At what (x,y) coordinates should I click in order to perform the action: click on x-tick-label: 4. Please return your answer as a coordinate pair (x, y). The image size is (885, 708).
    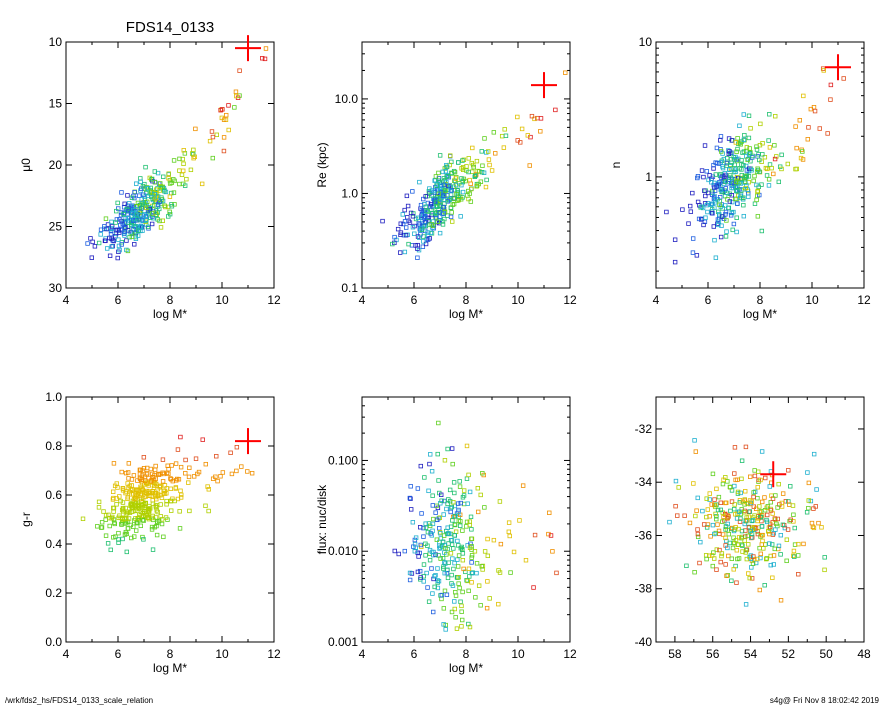
    Looking at the image, I should click on (66, 300).